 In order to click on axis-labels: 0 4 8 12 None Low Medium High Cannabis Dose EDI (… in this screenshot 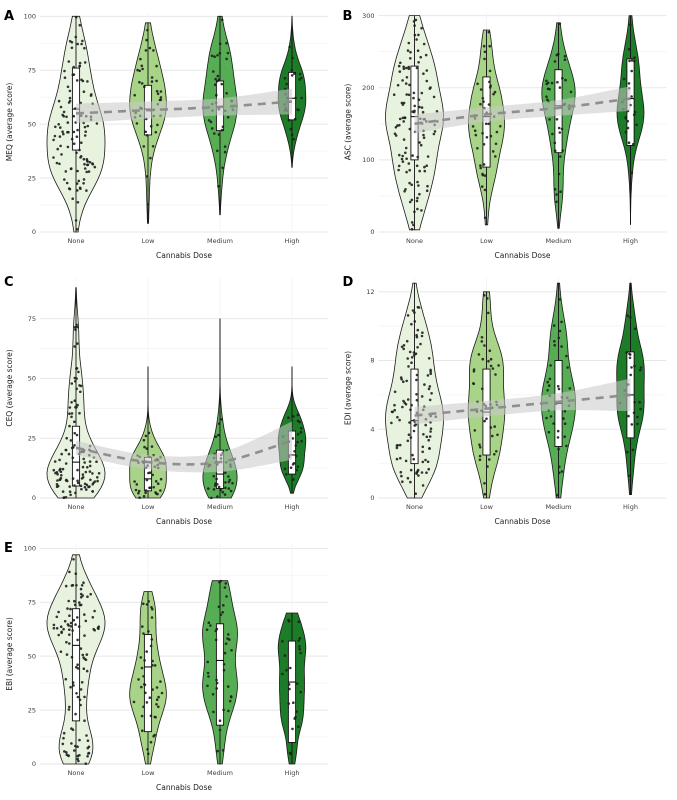, I will do `click(491, 407)`.